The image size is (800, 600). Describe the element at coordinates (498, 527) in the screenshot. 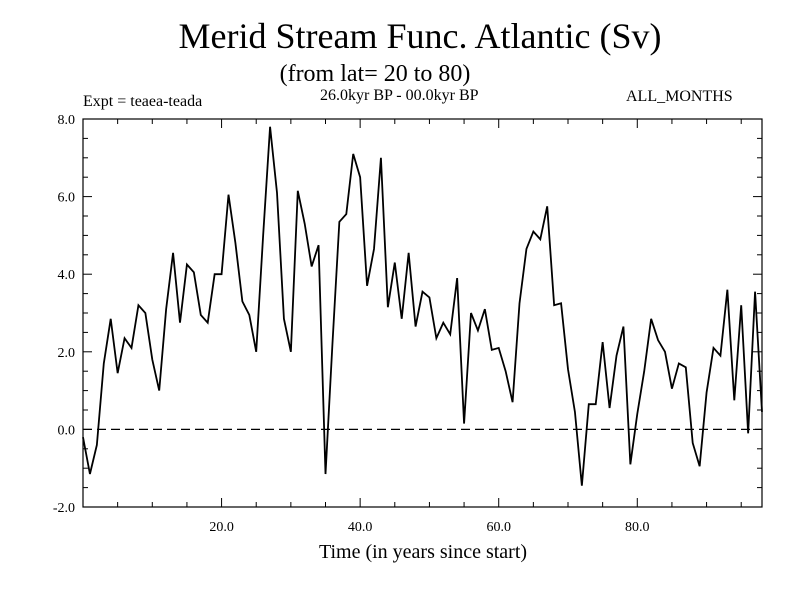

I see `x-tick-label: 60.0` at that location.